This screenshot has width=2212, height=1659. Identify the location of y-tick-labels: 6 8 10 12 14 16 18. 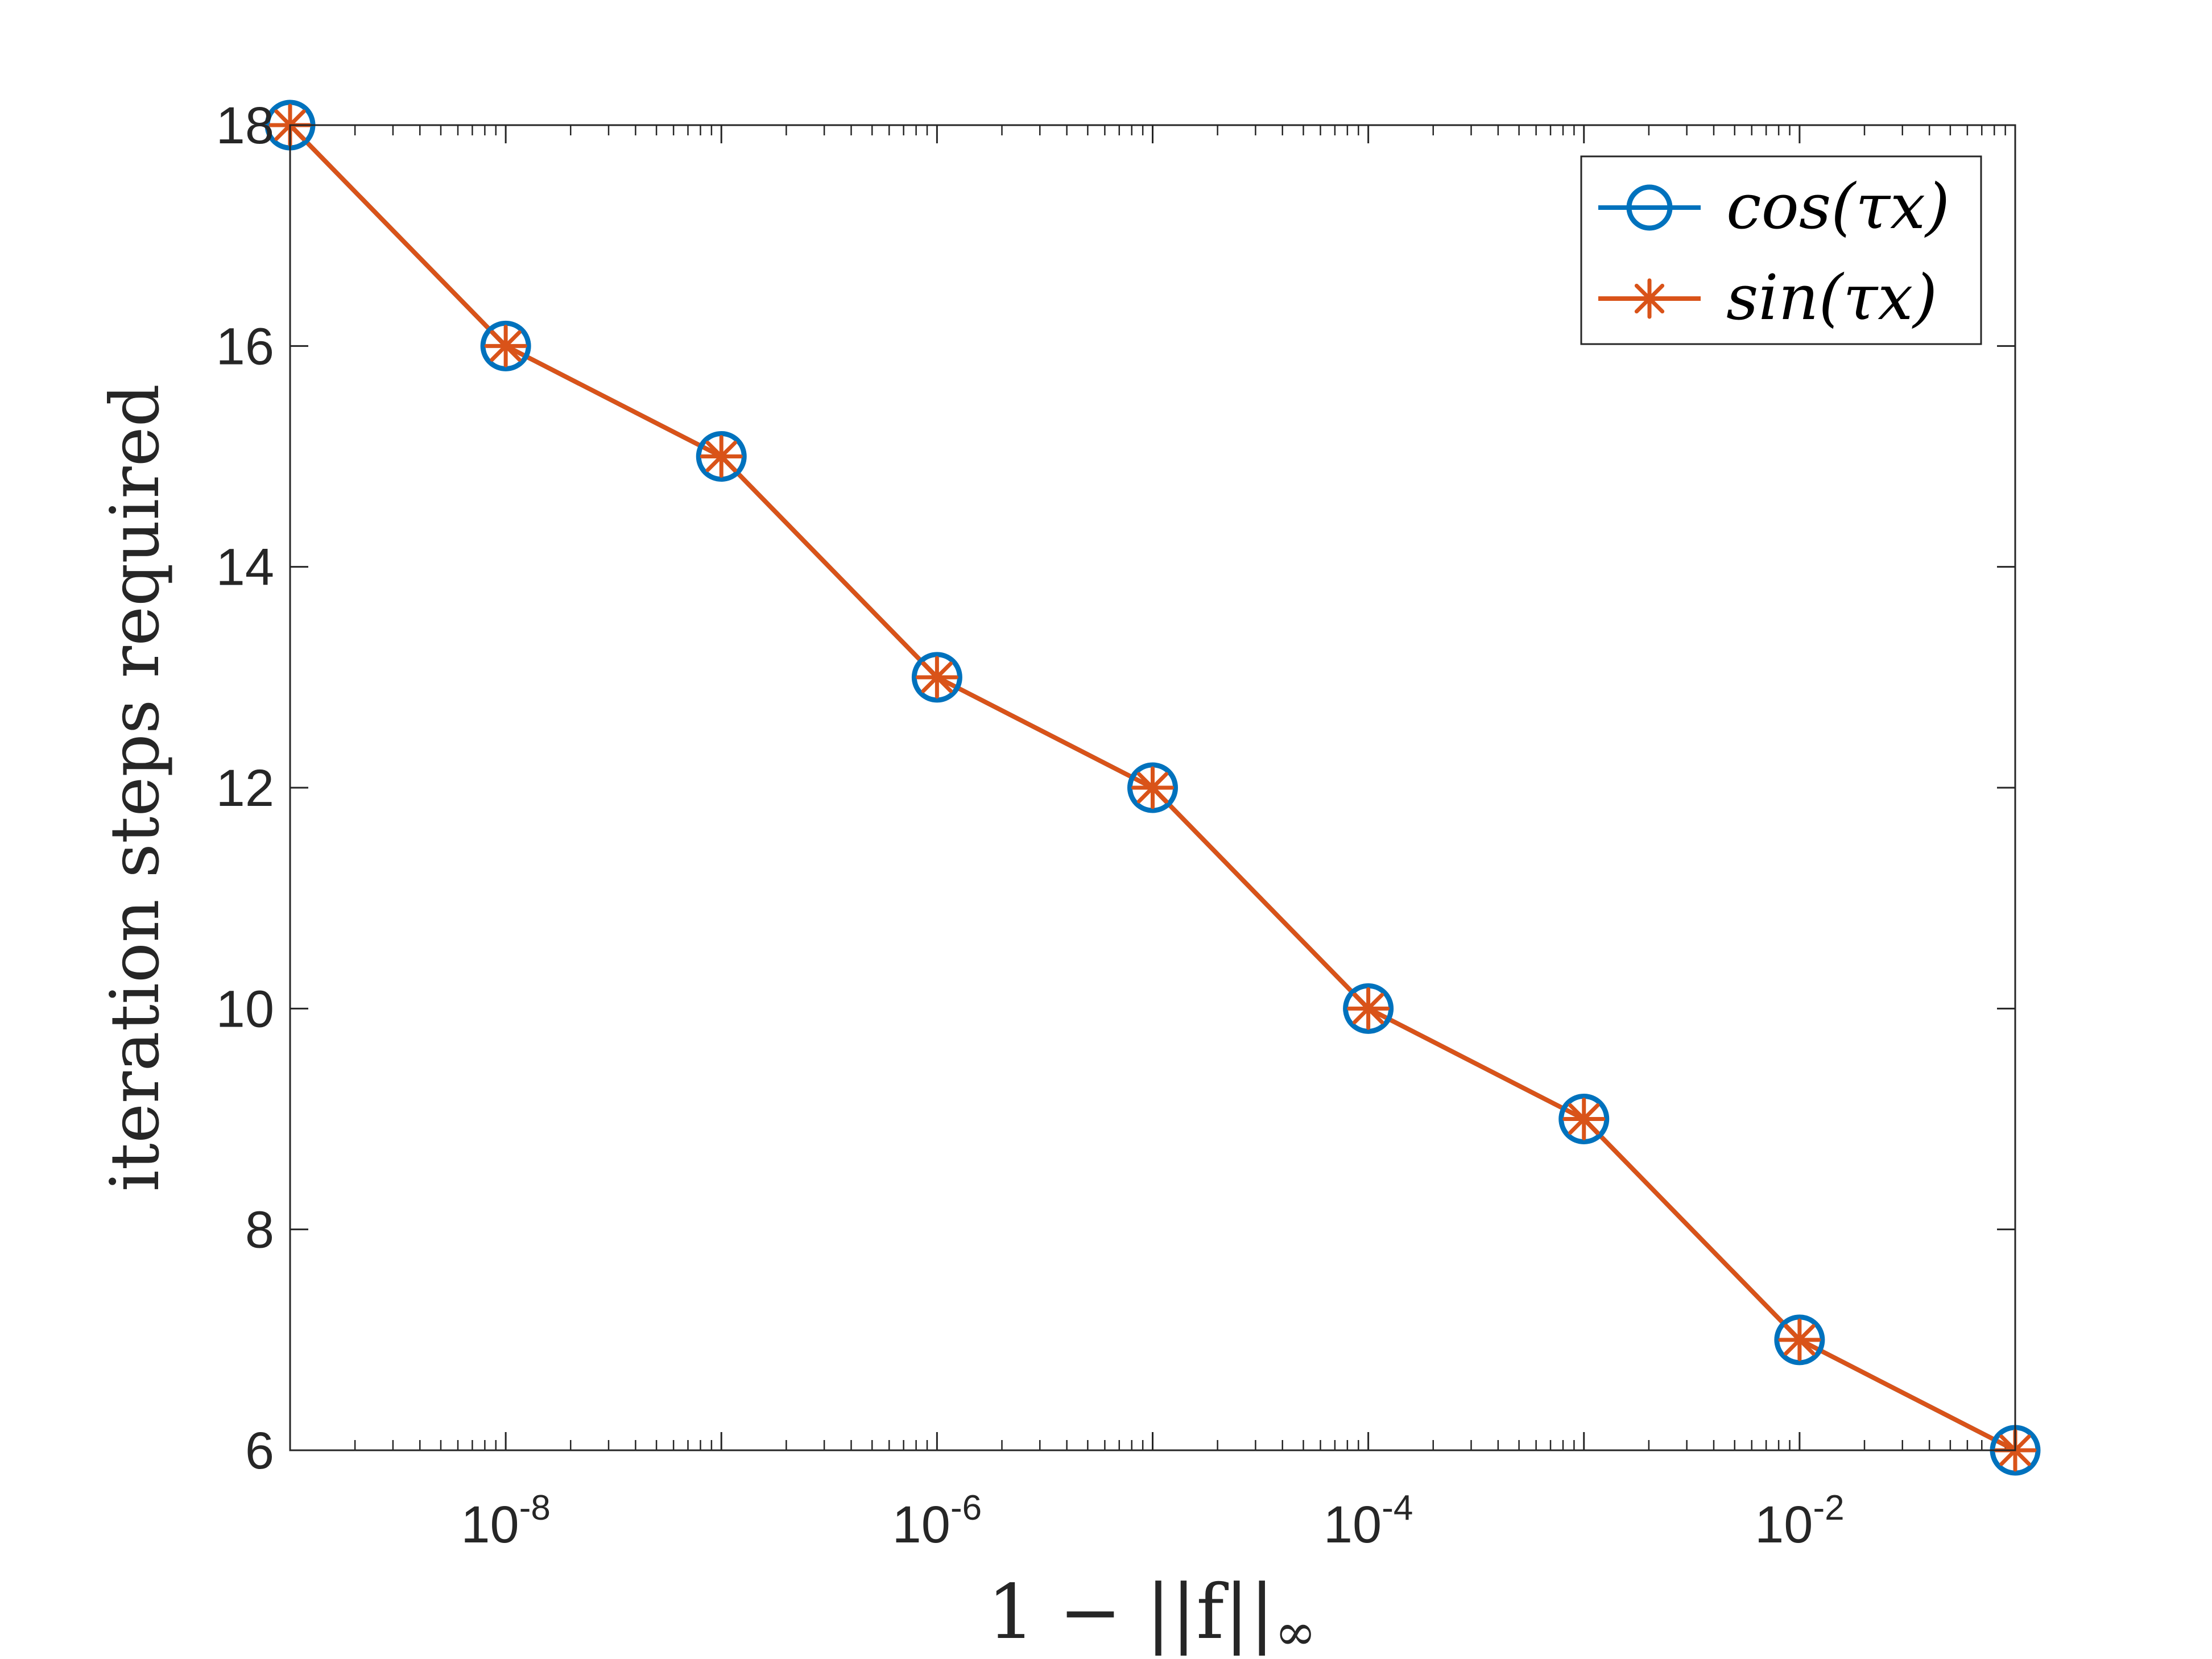
(245, 789).